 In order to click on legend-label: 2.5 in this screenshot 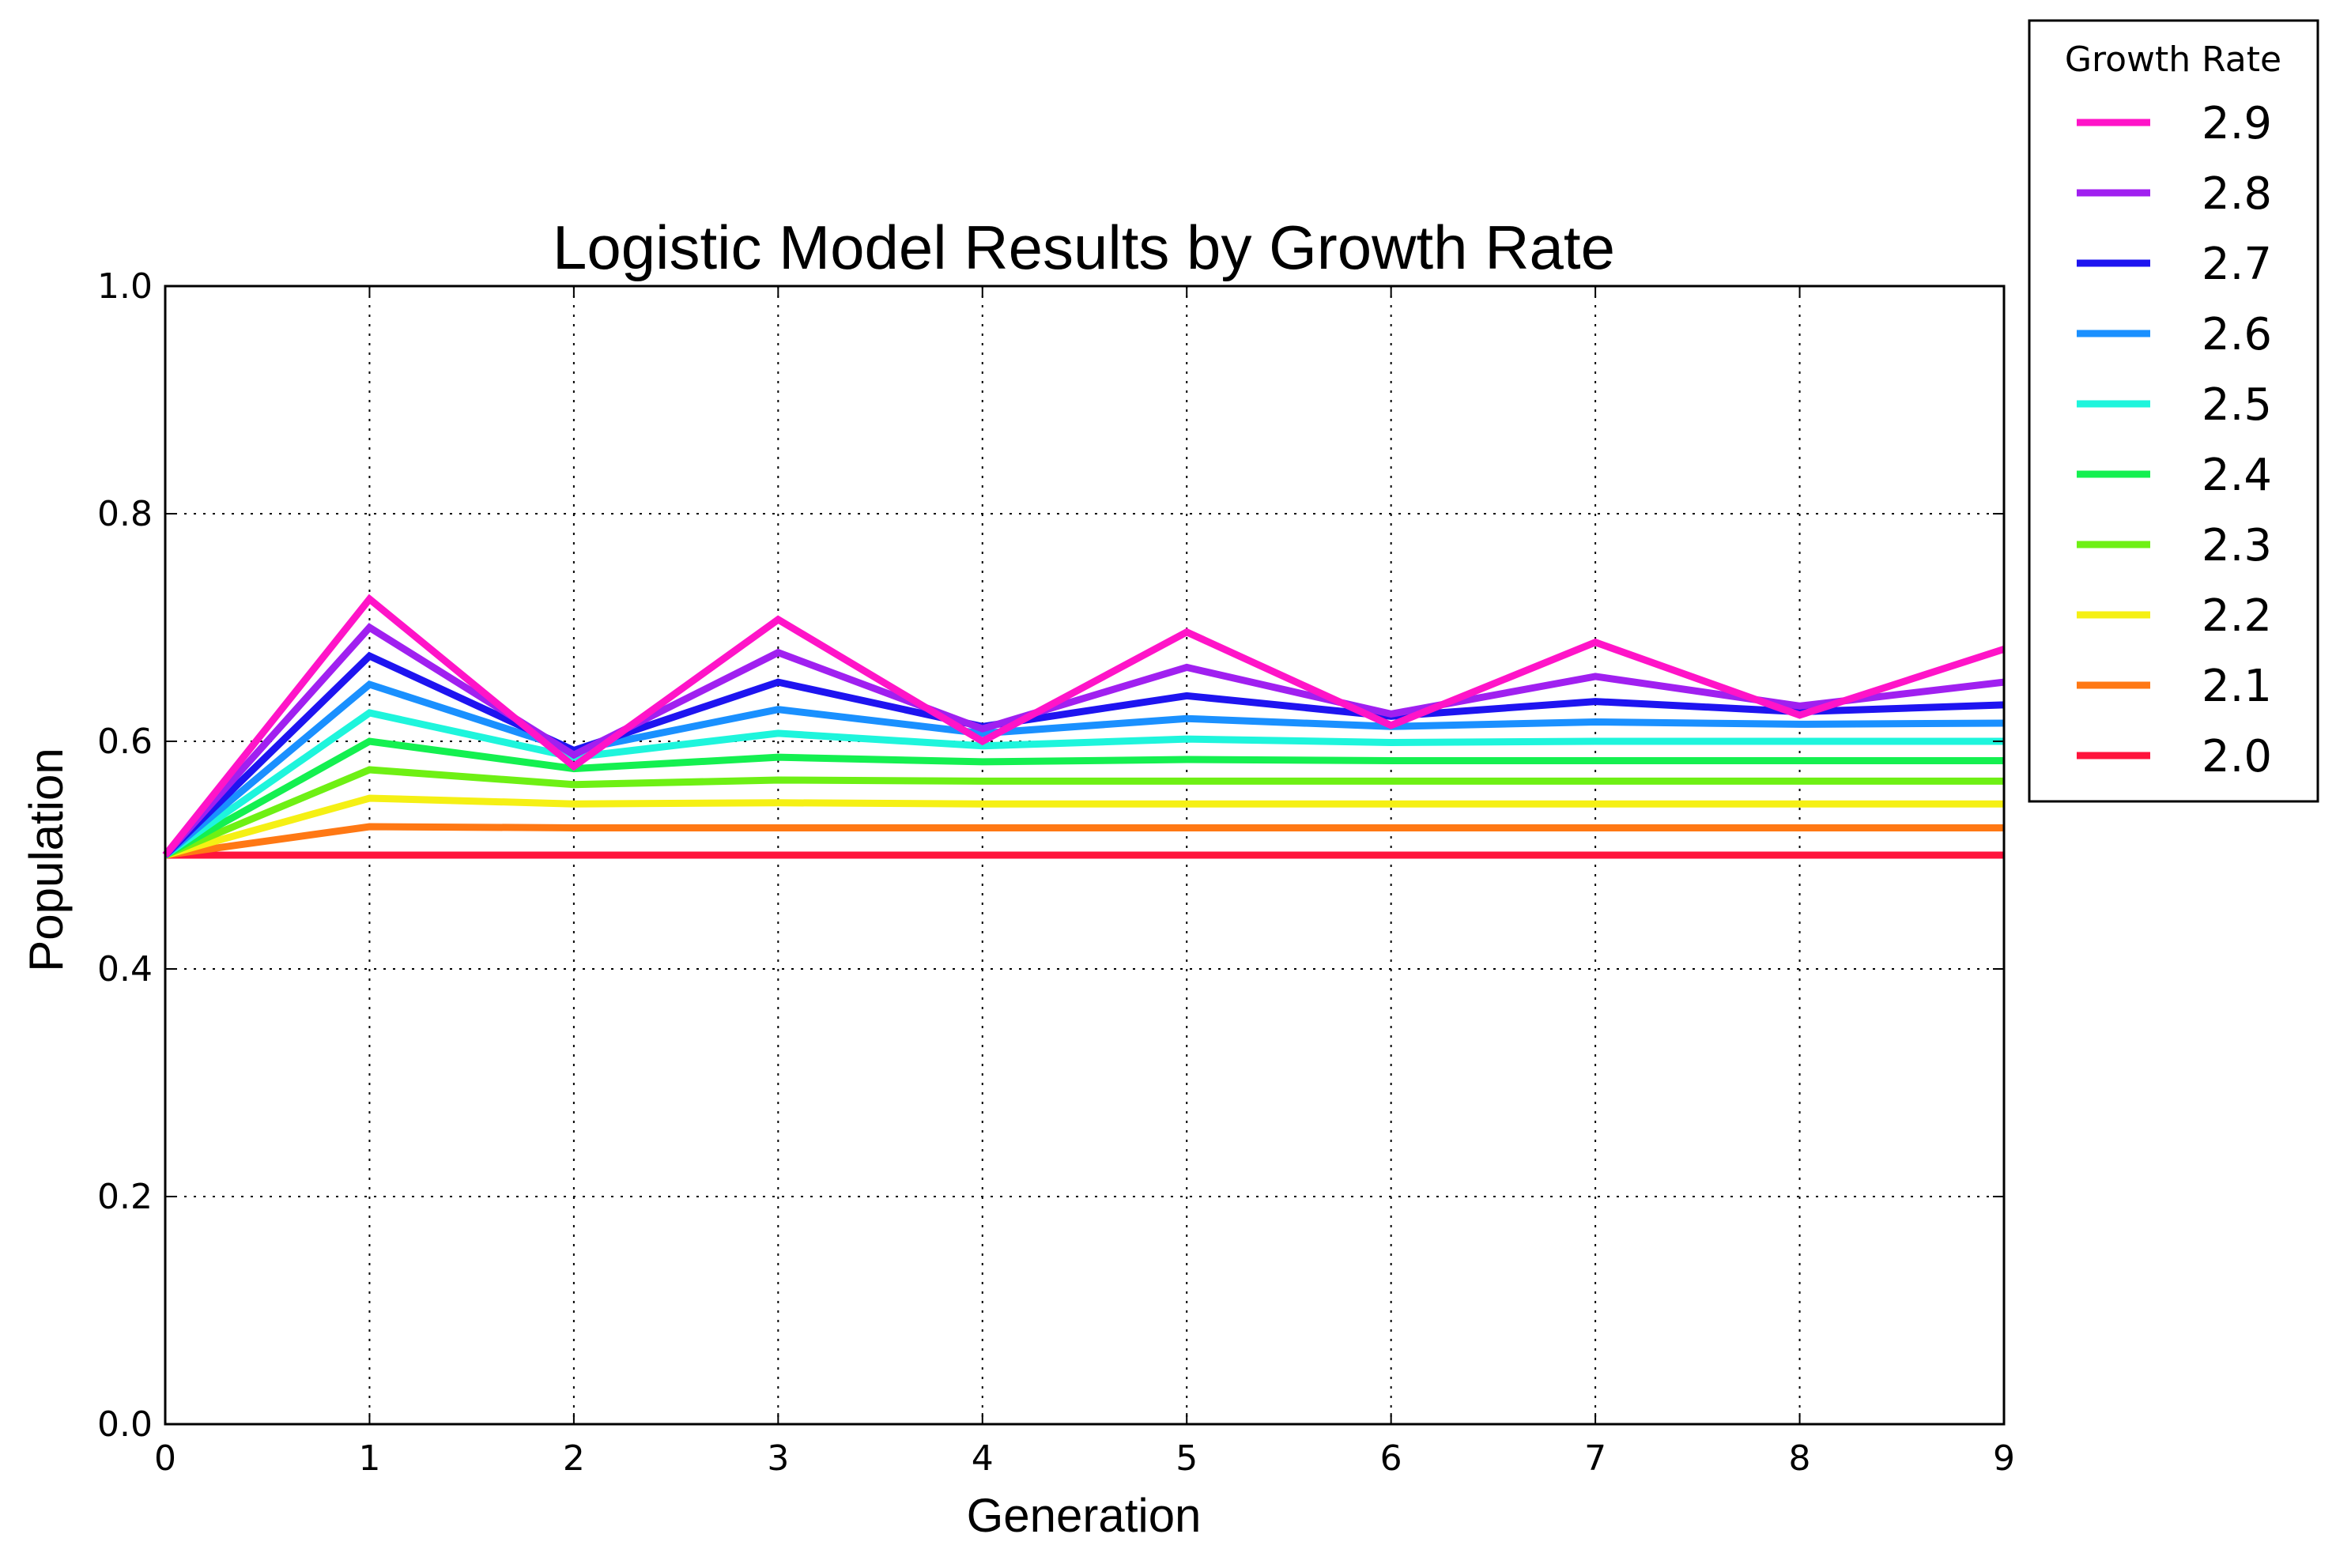, I will do `click(2237, 405)`.